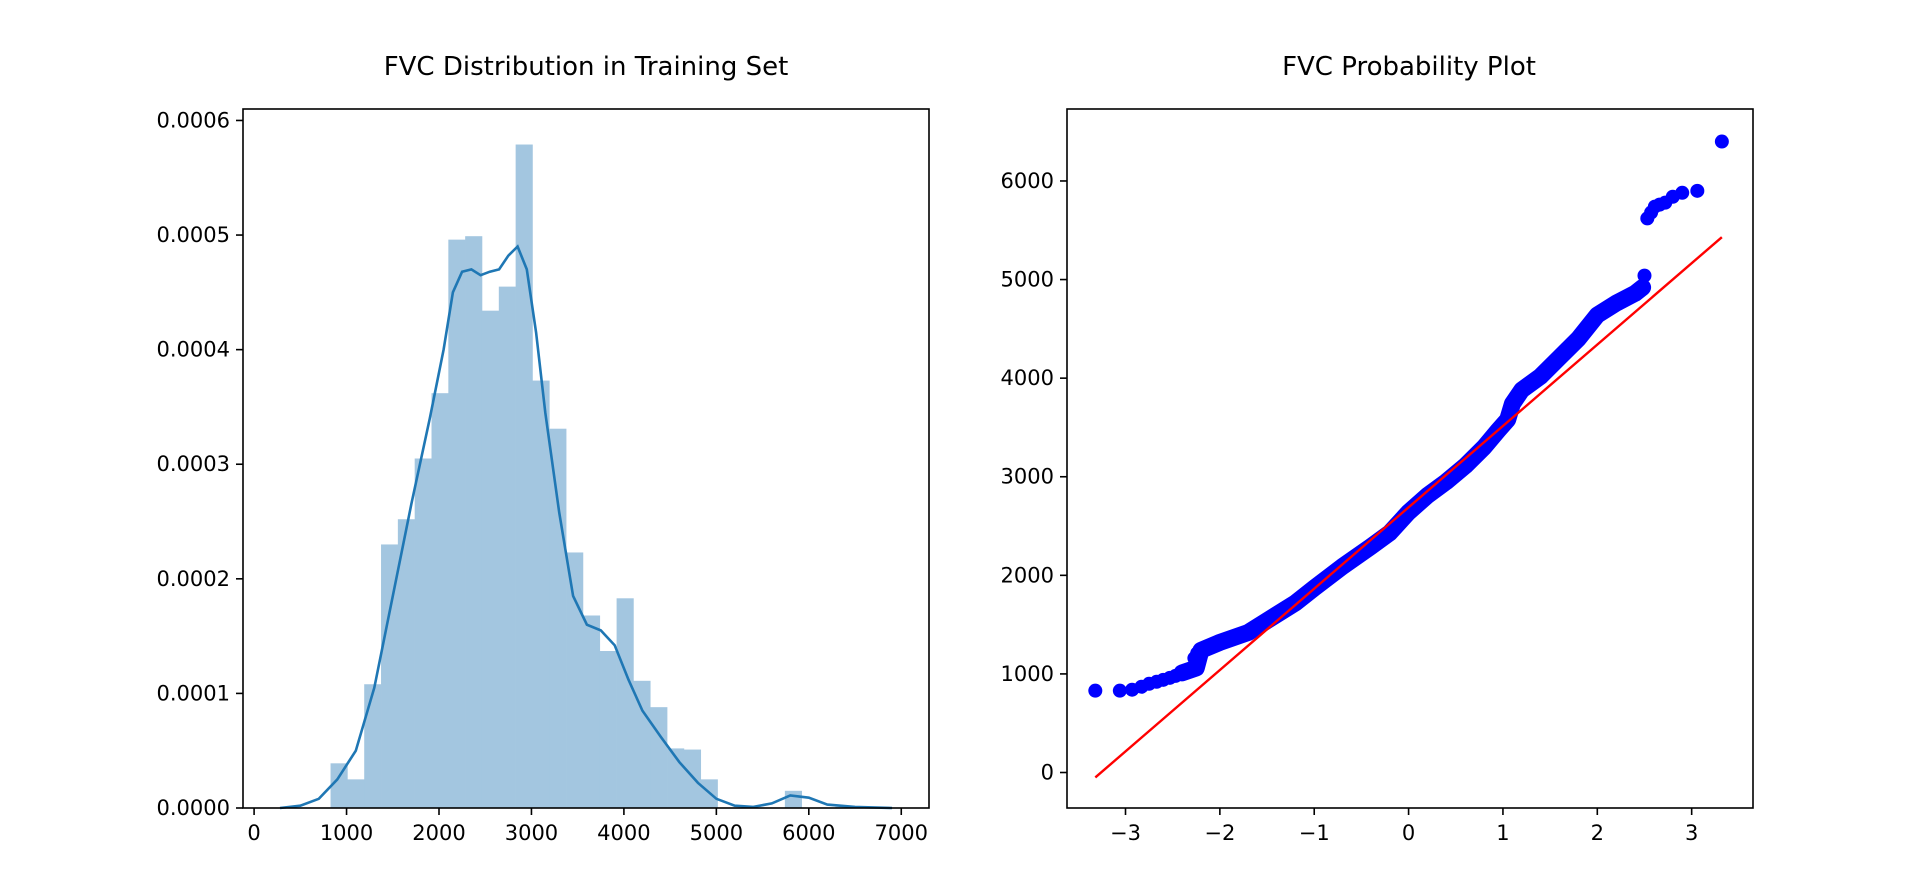 This screenshot has height=896, width=1924. I want to click on y-tick-label: 4000, so click(1027, 378).